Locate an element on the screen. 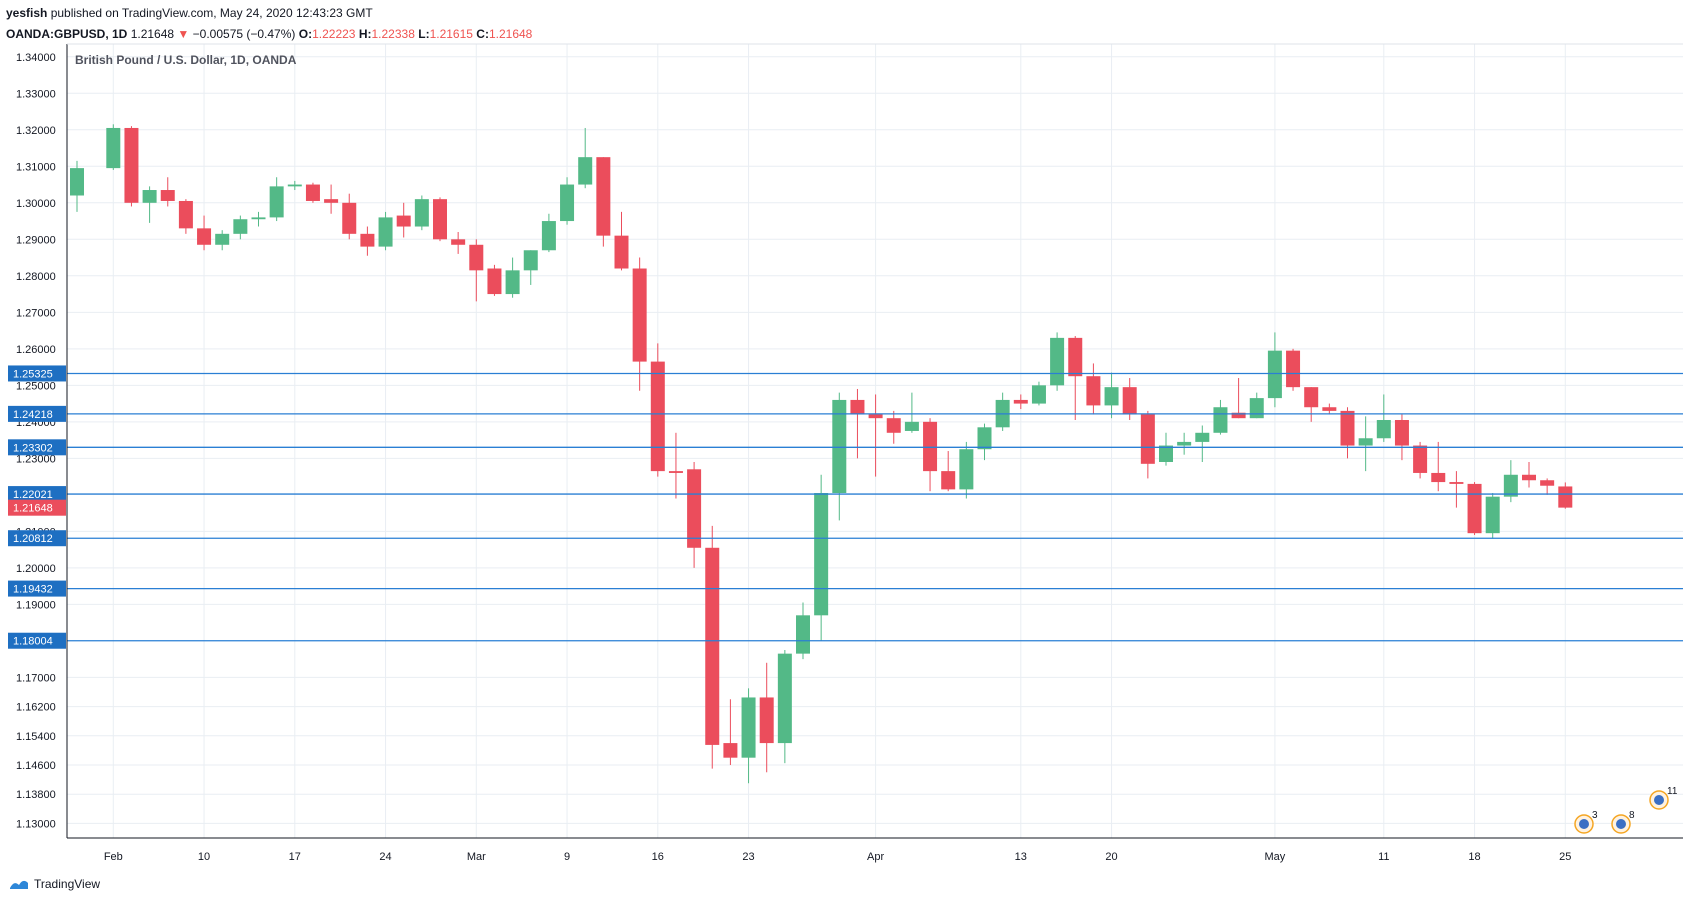  x-tick-label: 23 is located at coordinates (748, 857).